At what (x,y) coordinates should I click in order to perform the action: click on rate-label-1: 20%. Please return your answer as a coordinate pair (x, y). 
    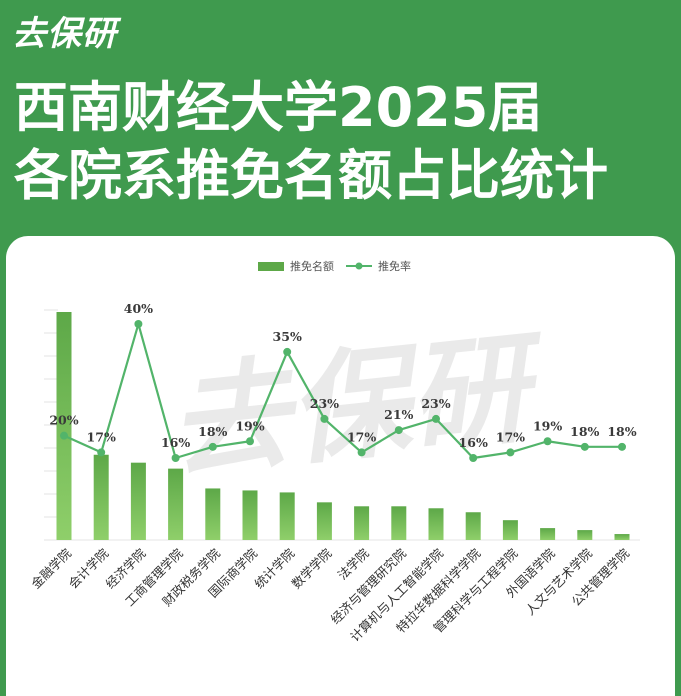
    Looking at the image, I should click on (63, 420).